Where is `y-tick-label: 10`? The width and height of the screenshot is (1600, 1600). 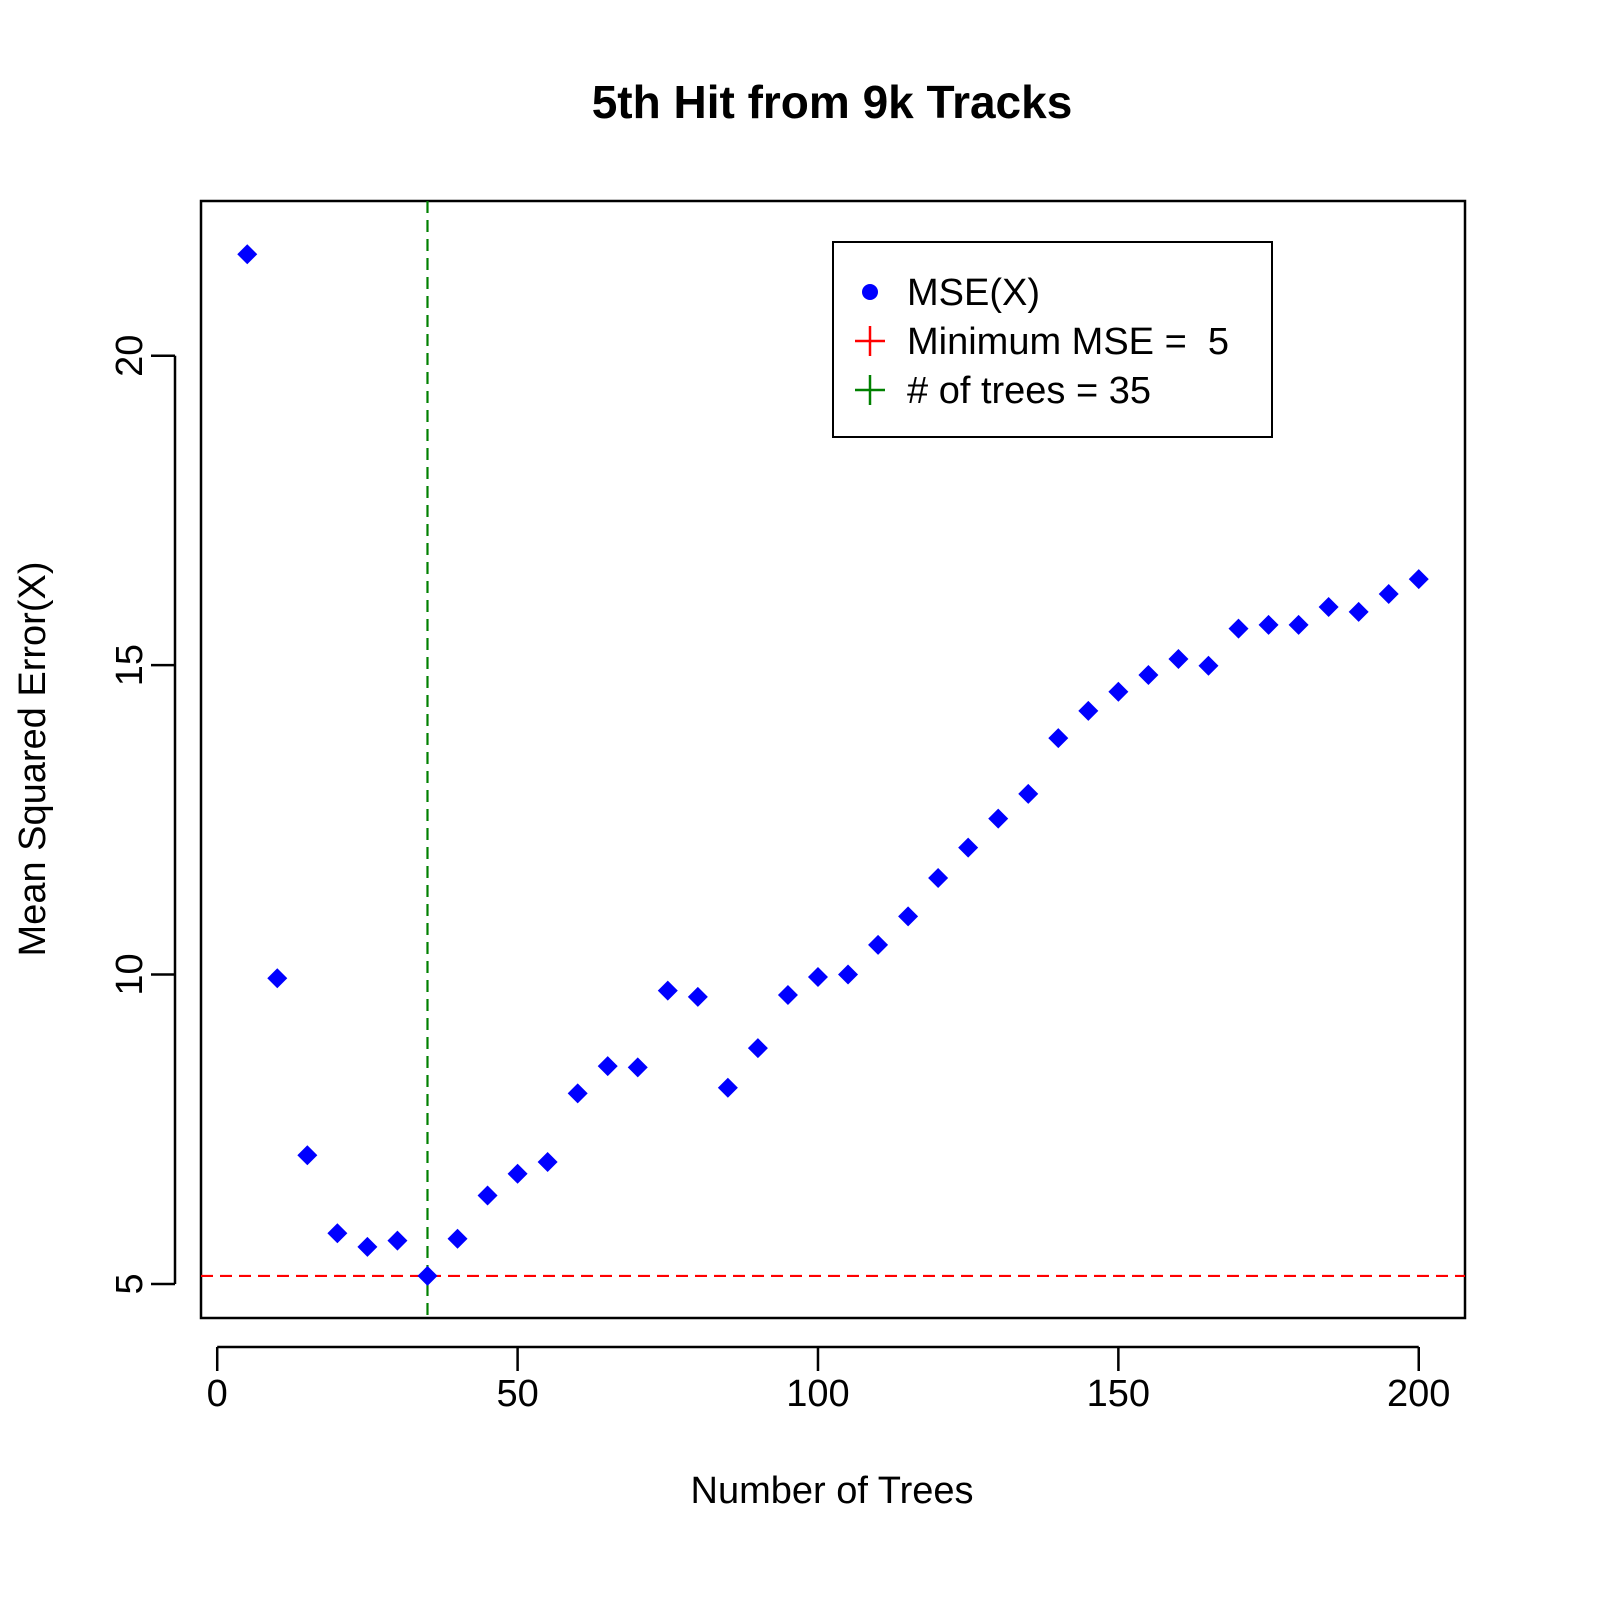
y-tick-label: 10 is located at coordinates (130, 974).